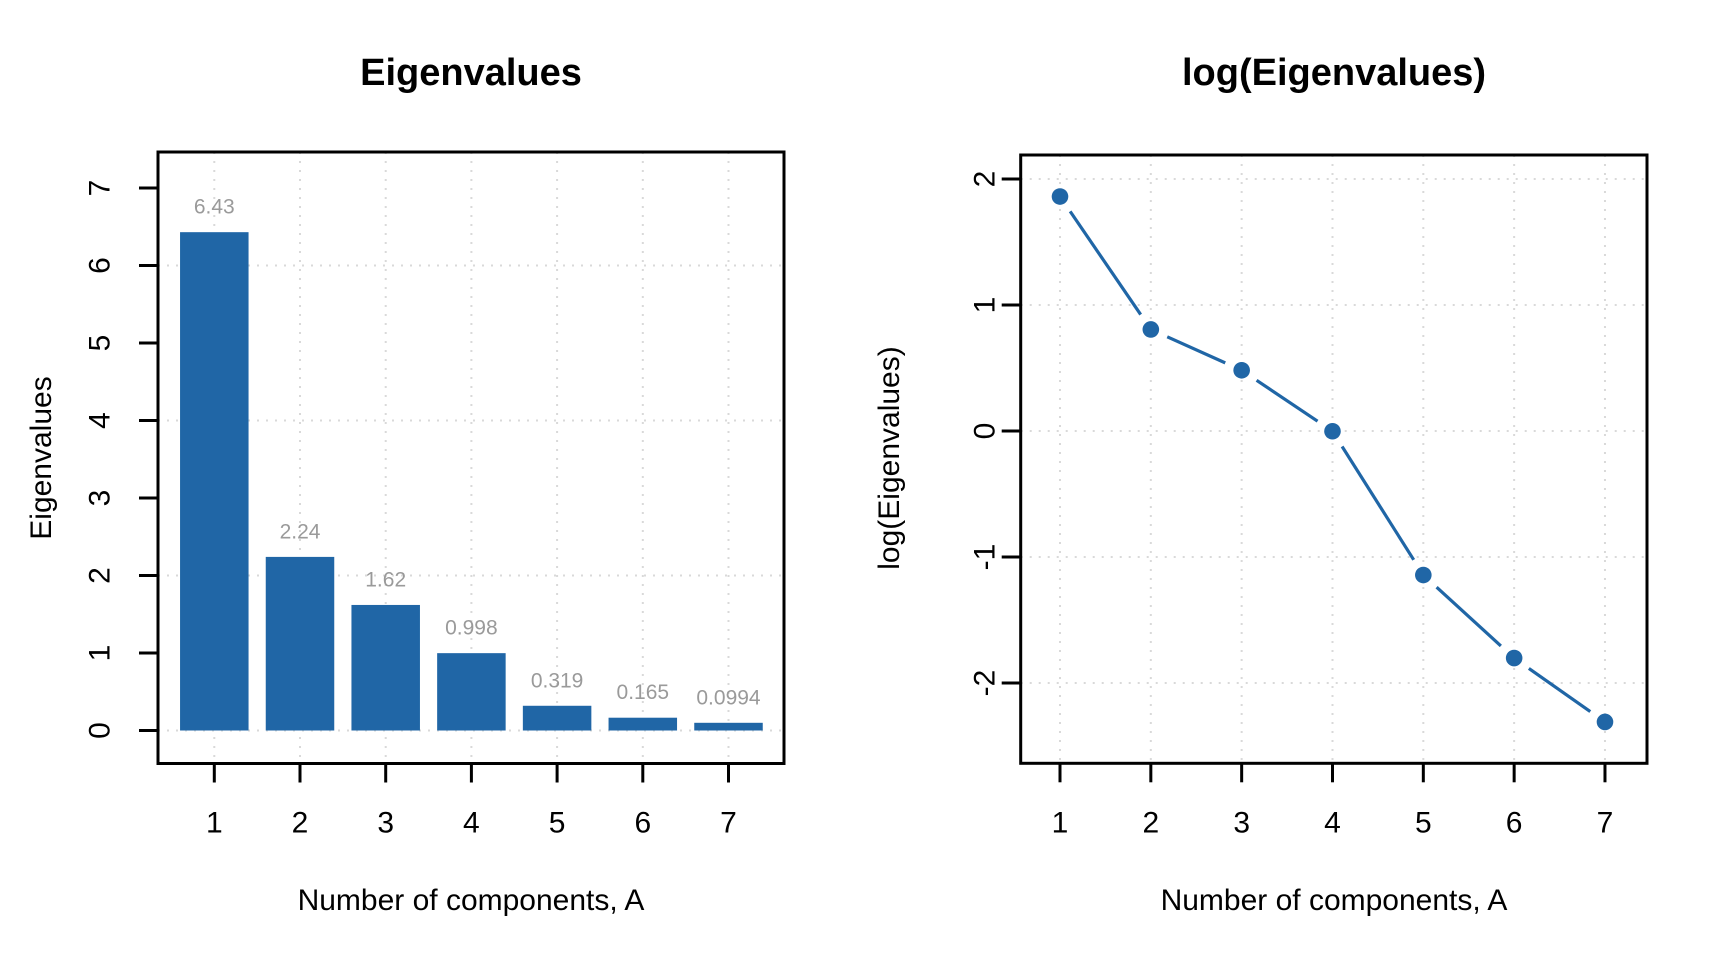  What do you see at coordinates (889, 458) in the screenshot?
I see `right-y-axis-title: log(Eigenvalues)` at bounding box center [889, 458].